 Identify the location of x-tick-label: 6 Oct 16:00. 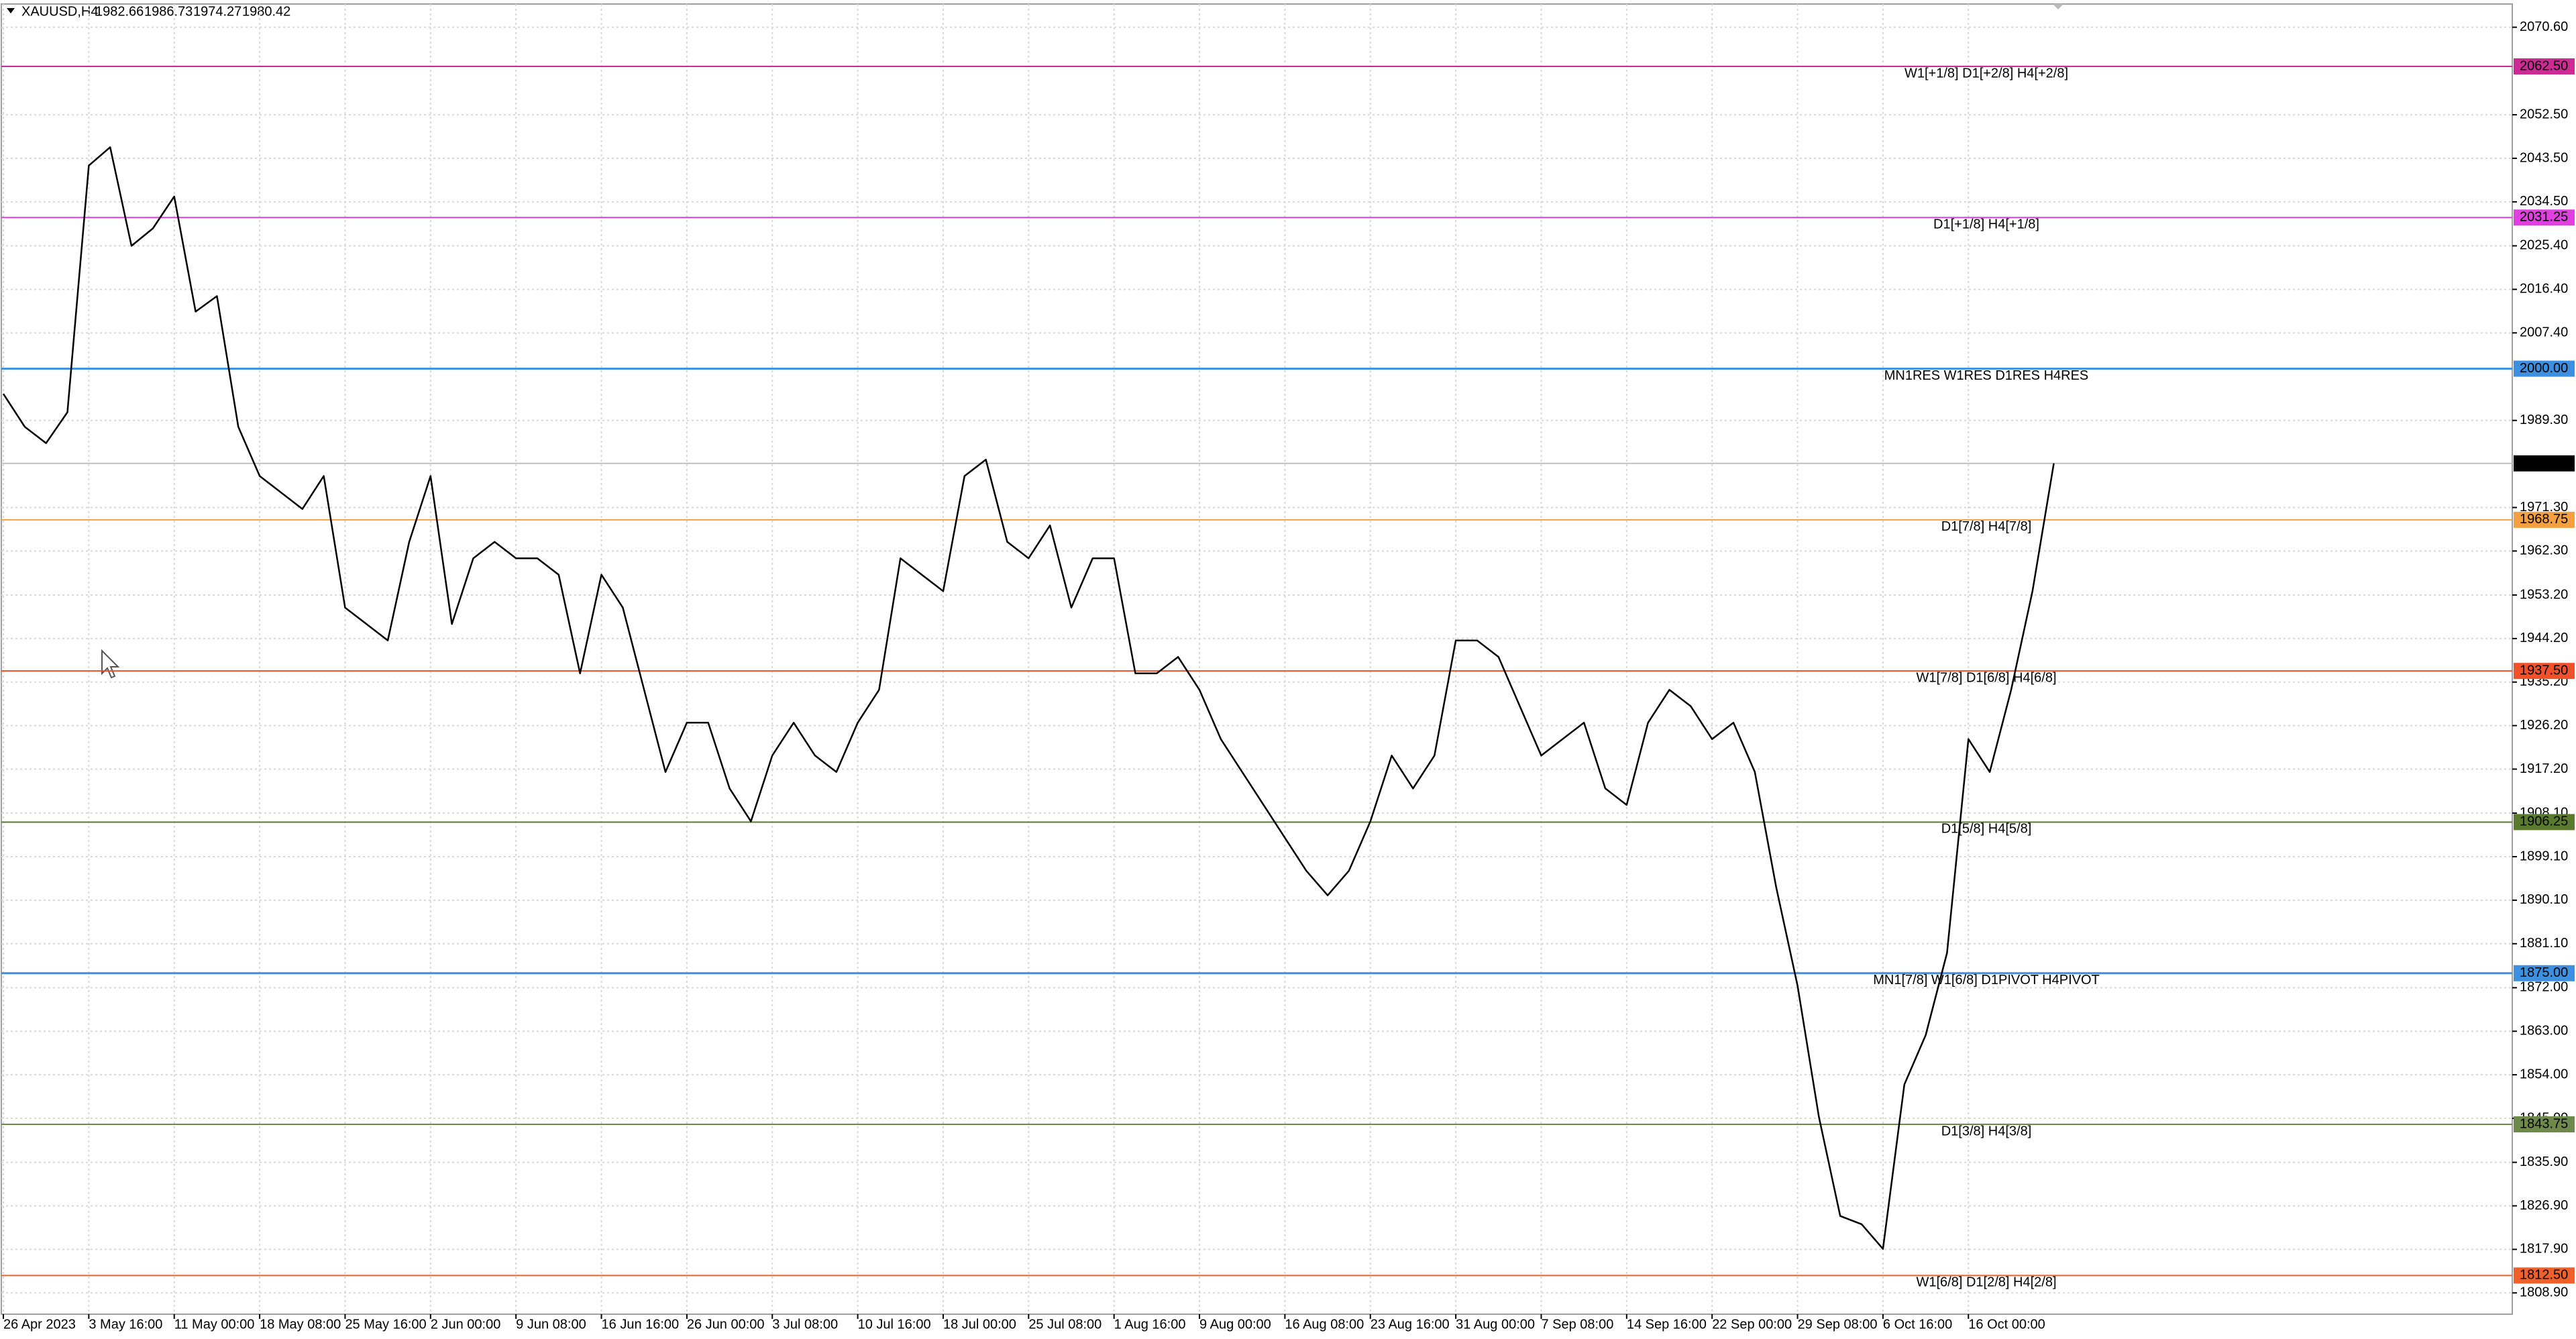
(1917, 1324).